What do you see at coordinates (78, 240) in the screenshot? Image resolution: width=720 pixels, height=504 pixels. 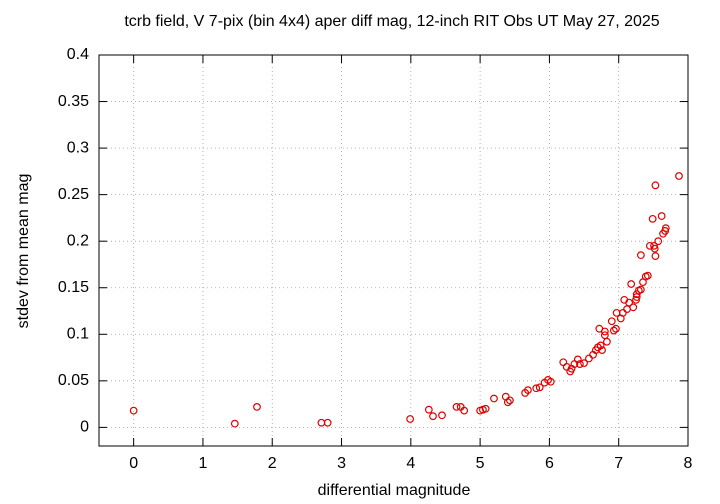 I see `y-tick-label: 0.2` at bounding box center [78, 240].